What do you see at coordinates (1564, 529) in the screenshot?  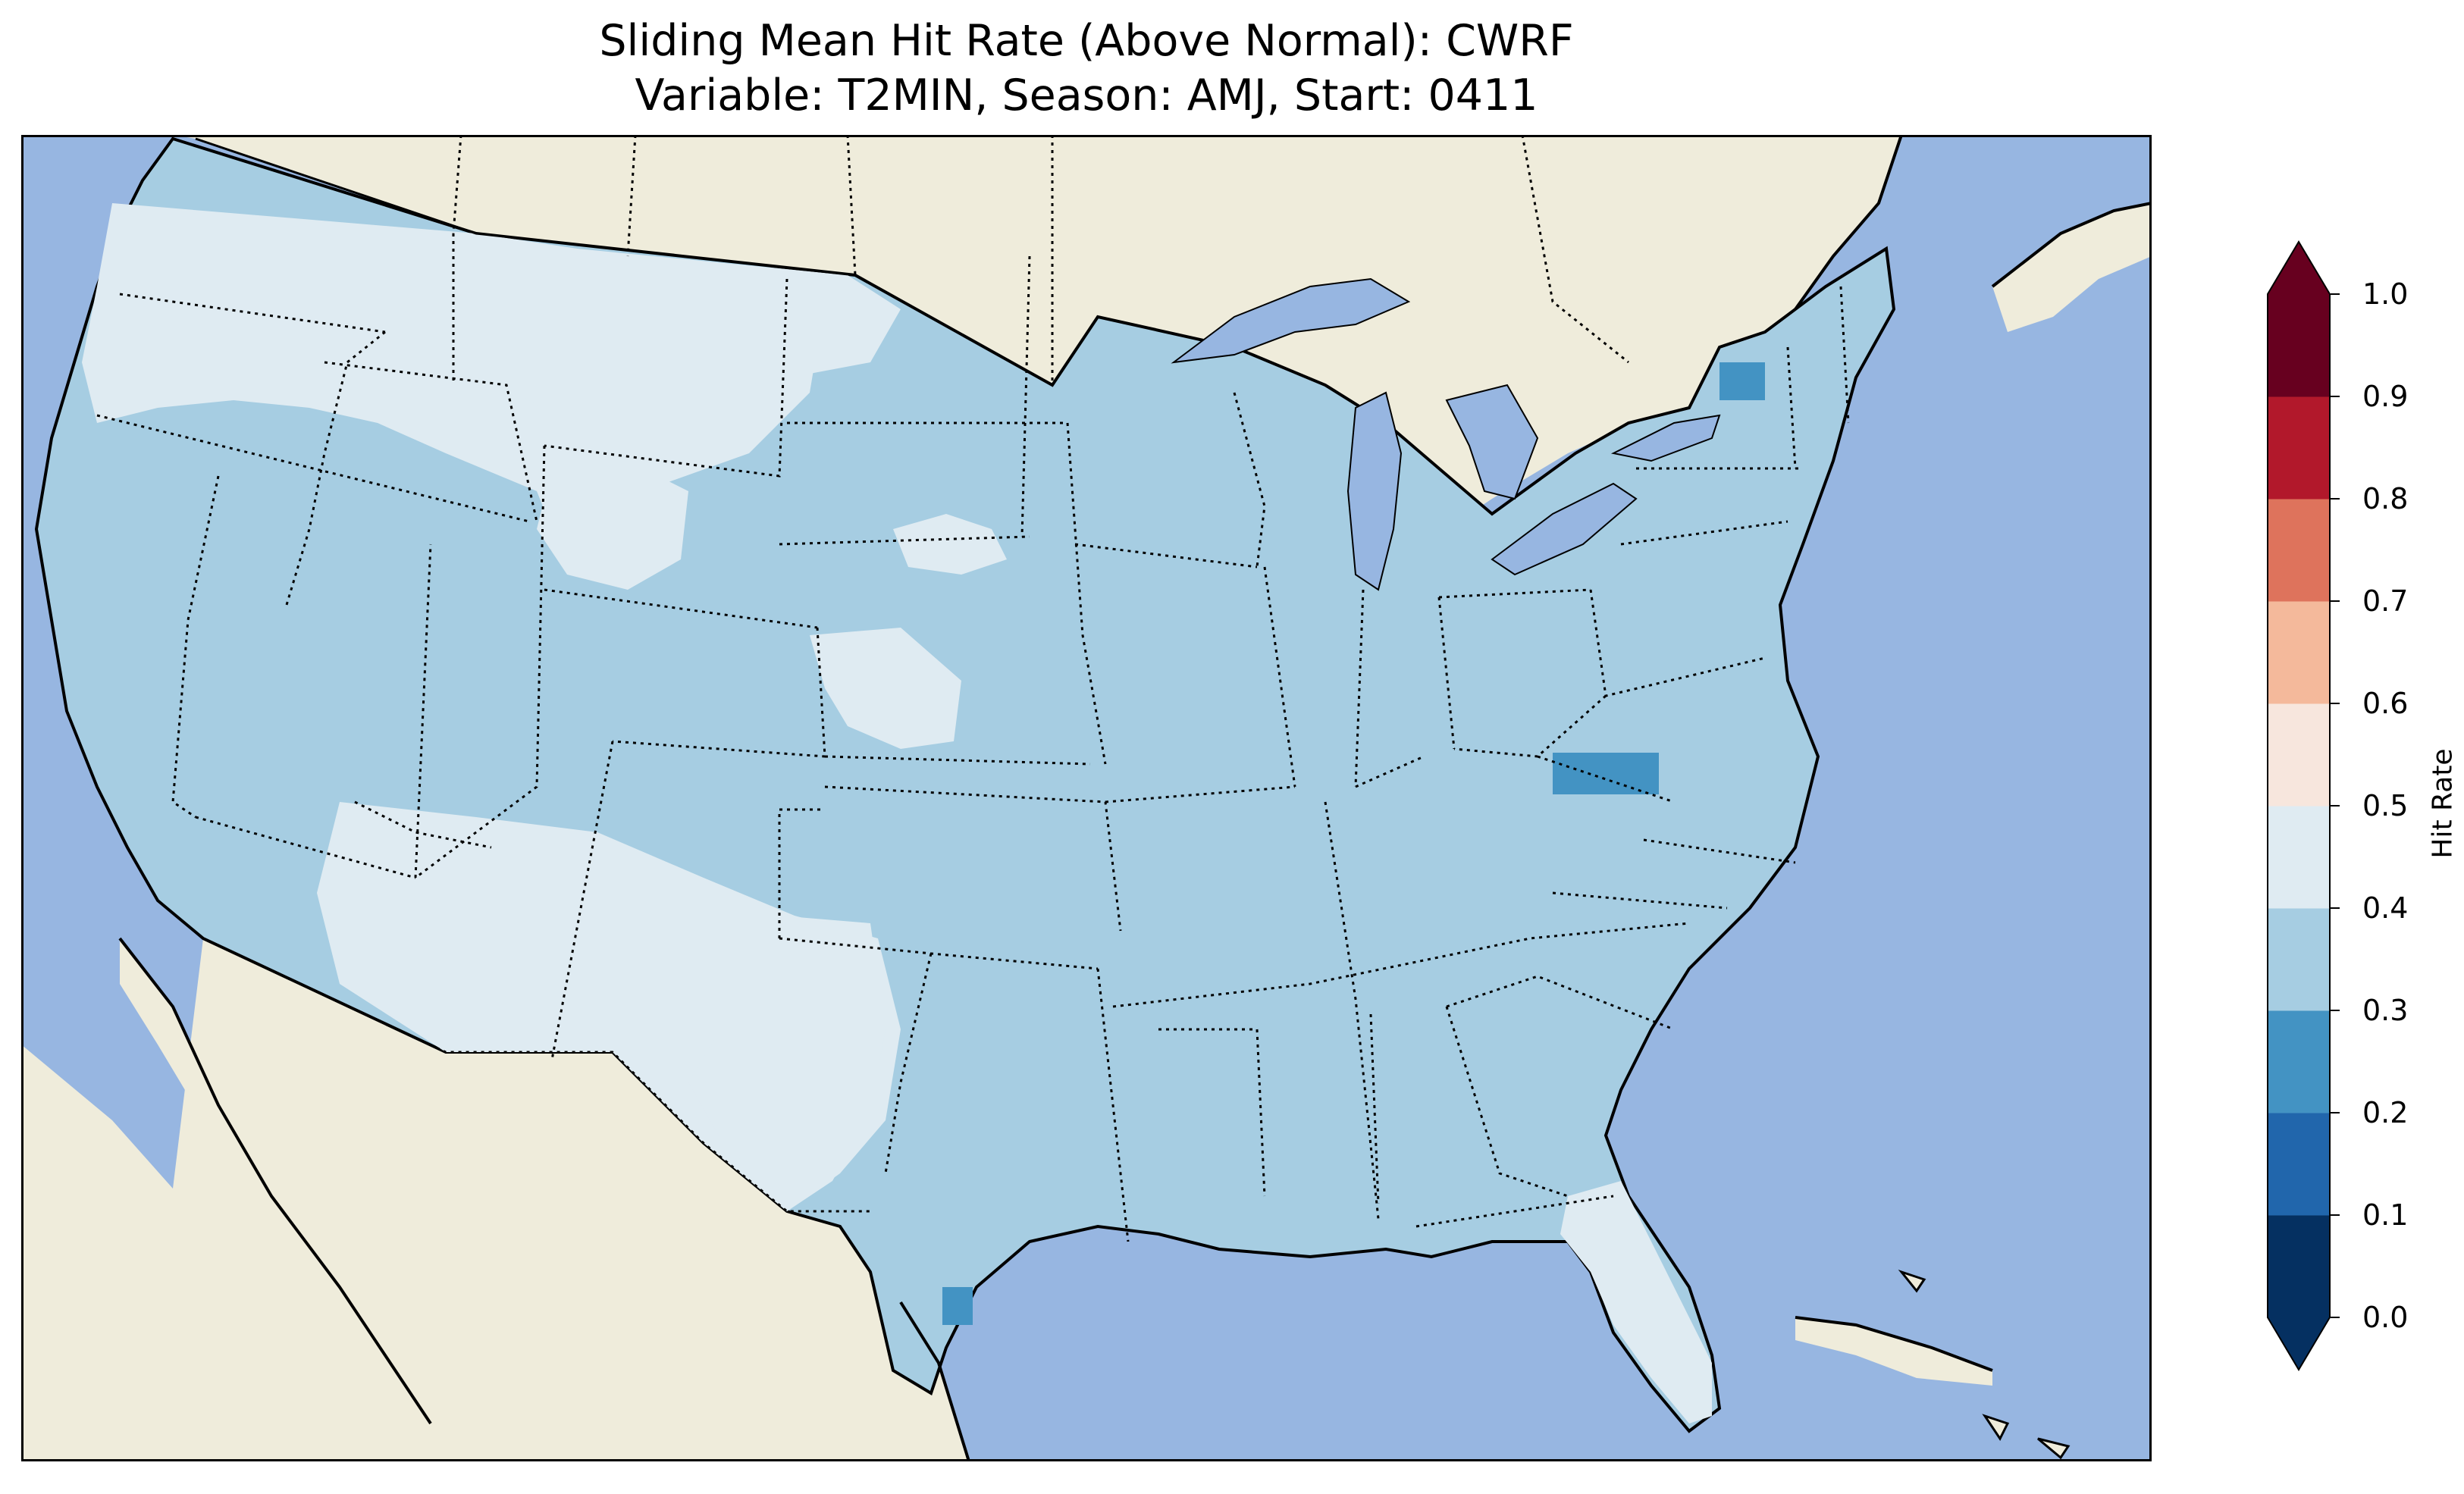 I see `lake-erie` at bounding box center [1564, 529].